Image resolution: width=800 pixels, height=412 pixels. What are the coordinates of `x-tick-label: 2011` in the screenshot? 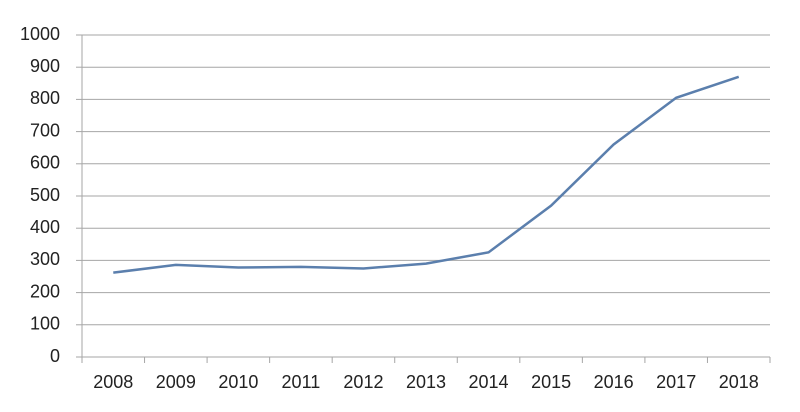 It's located at (301, 382).